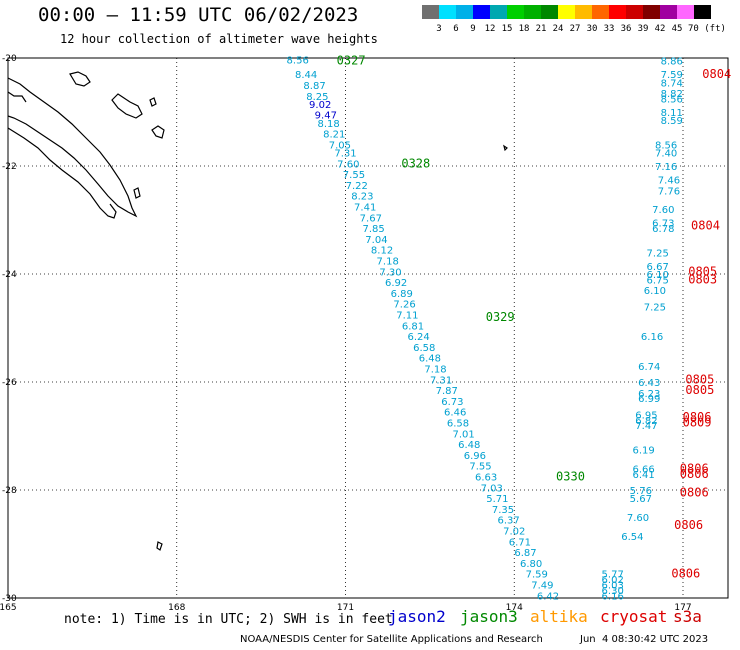 Image resolution: width=740 pixels, height=650 pixels. What do you see at coordinates (525, 553) in the screenshot?
I see `wave-height-value: 6.87` at bounding box center [525, 553].